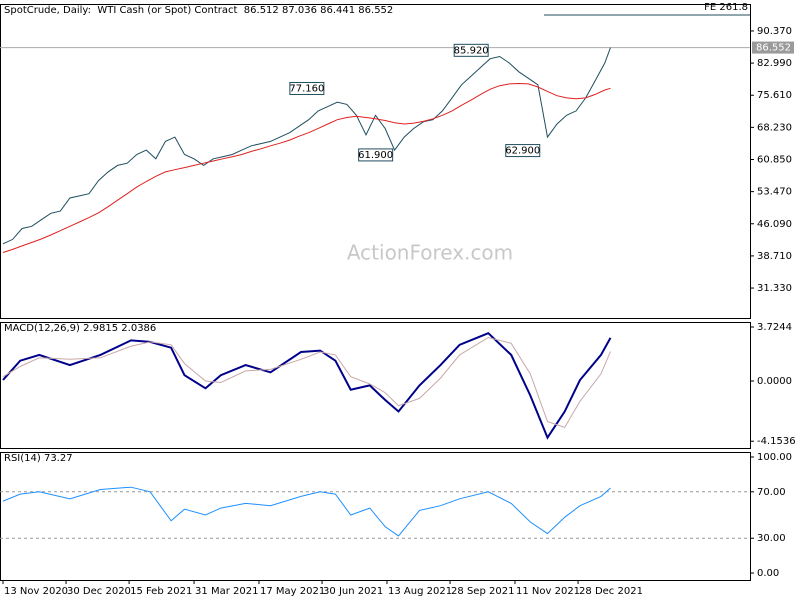  Describe the element at coordinates (38, 458) in the screenshot. I see `panel-title: RSI(14) 73.27` at that location.